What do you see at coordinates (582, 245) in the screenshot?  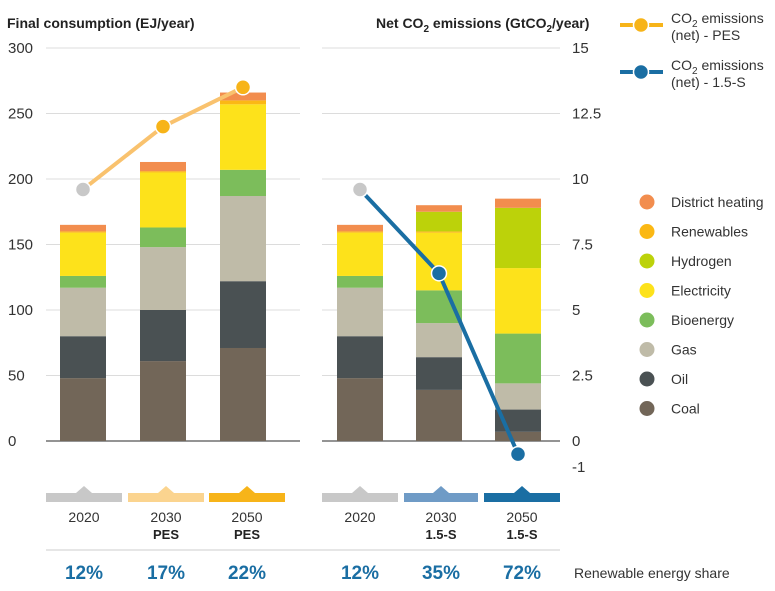 I see `right-tick-label: 7.5` at bounding box center [582, 245].